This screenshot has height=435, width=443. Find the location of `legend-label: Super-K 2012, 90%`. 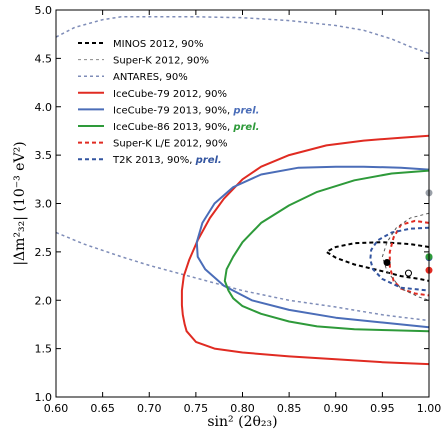

legend-label: Super-K 2012, 90% is located at coordinates (161, 61).